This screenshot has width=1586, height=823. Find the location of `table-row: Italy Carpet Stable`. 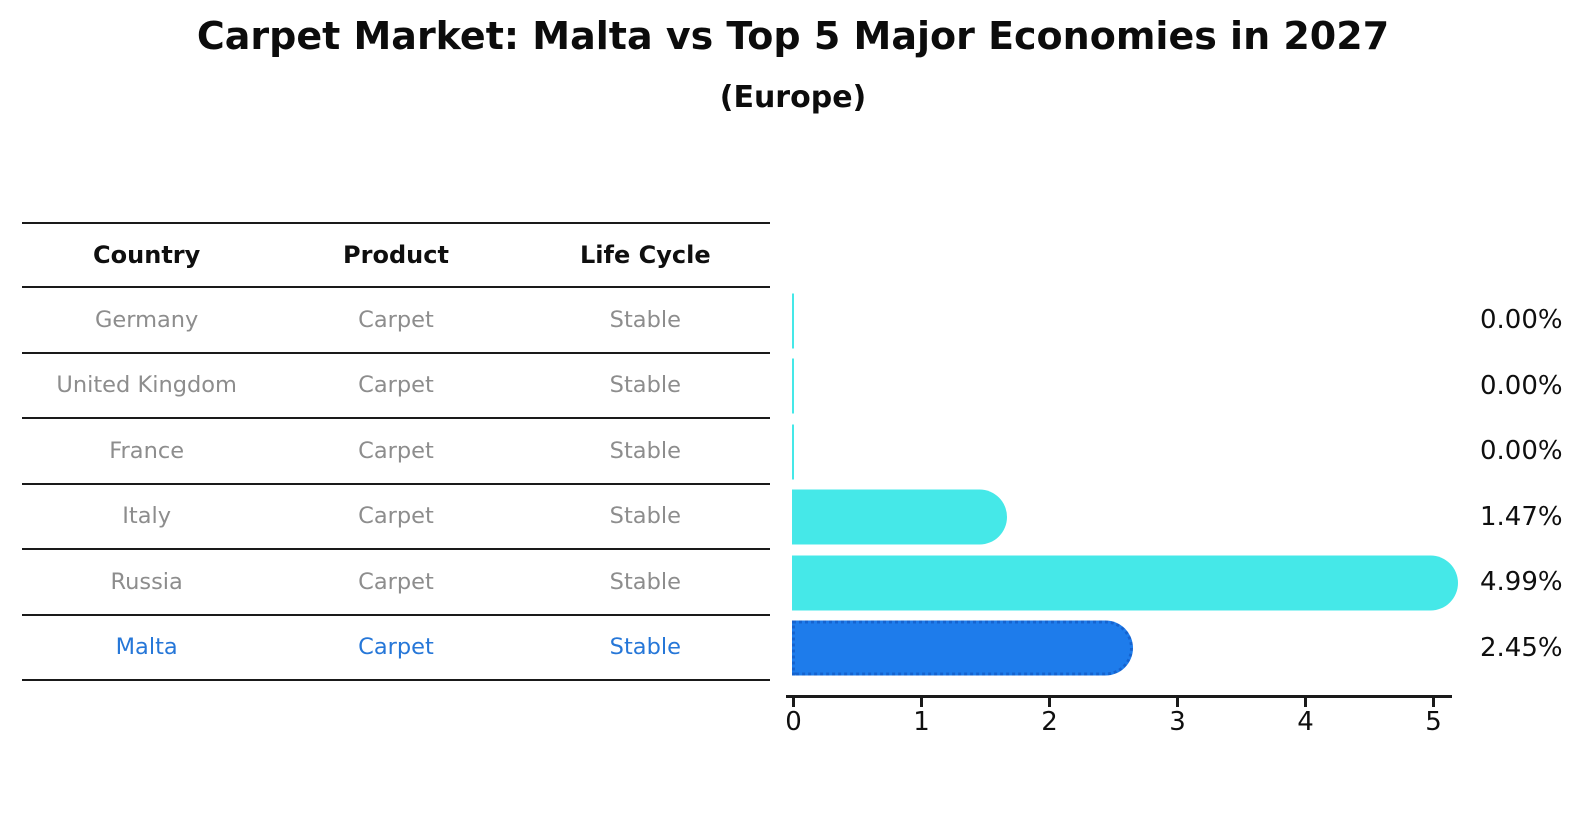

table-row: Italy Carpet Stable is located at coordinates (396, 517).